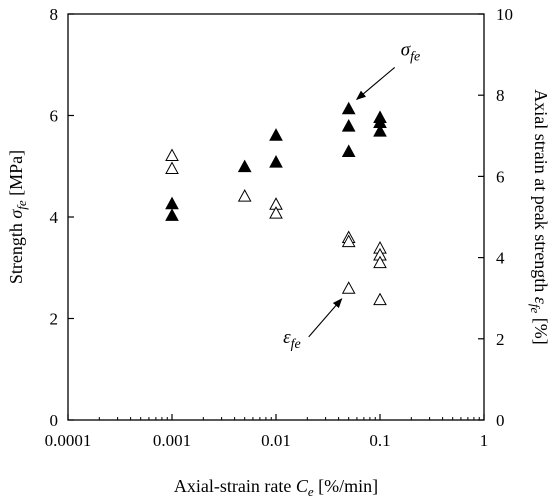 The image size is (550, 502). What do you see at coordinates (539, 216) in the screenshot?
I see `y-axis-right-label: Axial strain at peak strength εfe [%]` at bounding box center [539, 216].